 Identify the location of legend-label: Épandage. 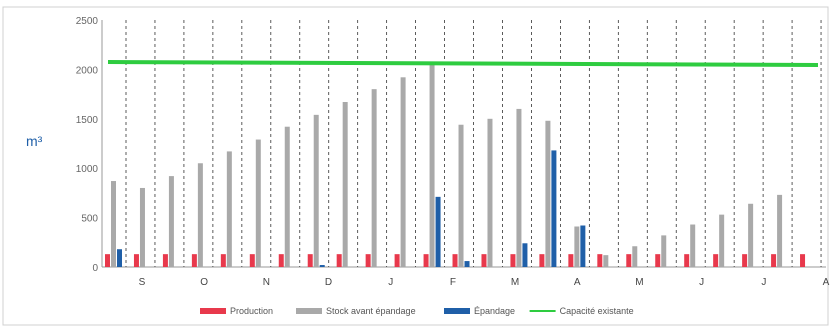
(494, 311).